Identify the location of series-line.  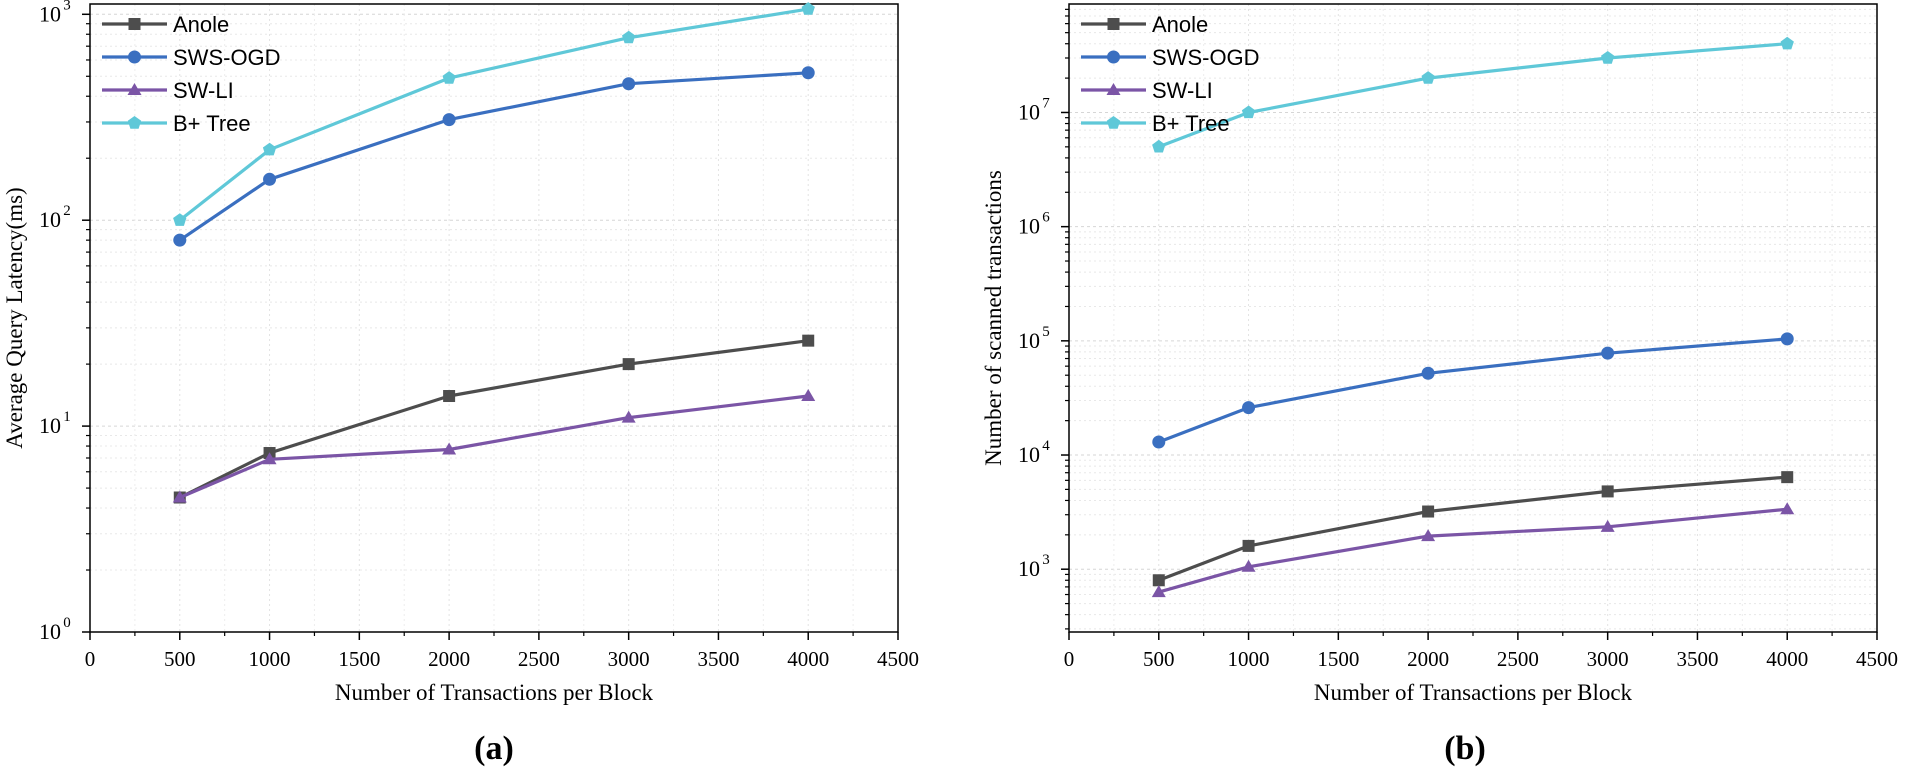
(494, 446).